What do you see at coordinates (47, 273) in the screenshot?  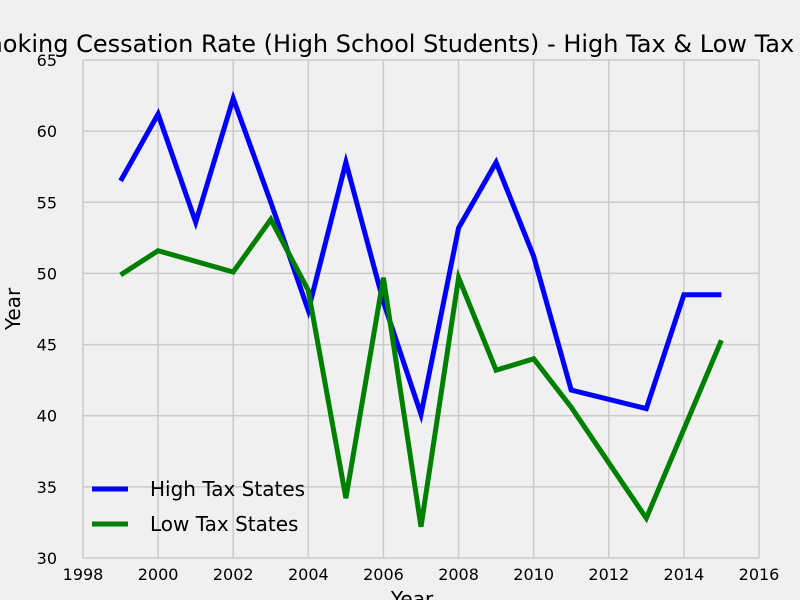 I see `y-tick-label: 50` at bounding box center [47, 273].